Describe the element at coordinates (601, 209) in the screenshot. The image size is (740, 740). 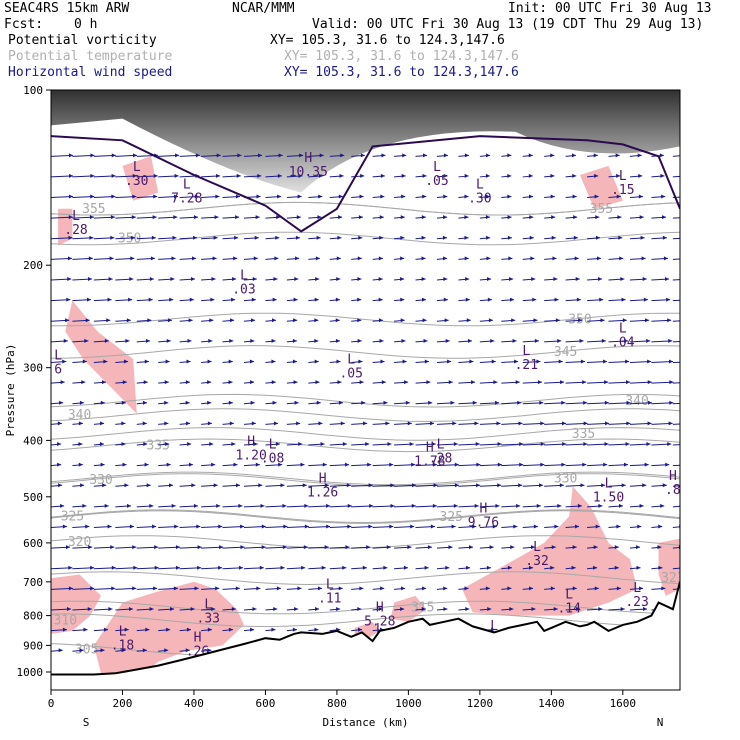
I see `theta-contour-label: 355` at that location.